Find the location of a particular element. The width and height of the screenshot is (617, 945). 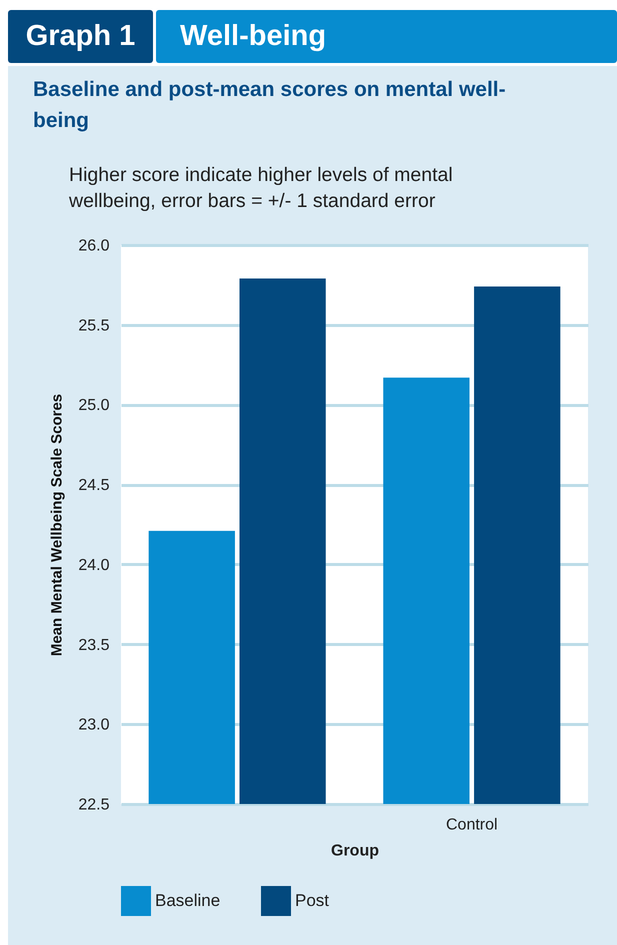

y-tick-label: 23.5 is located at coordinates (94, 645).